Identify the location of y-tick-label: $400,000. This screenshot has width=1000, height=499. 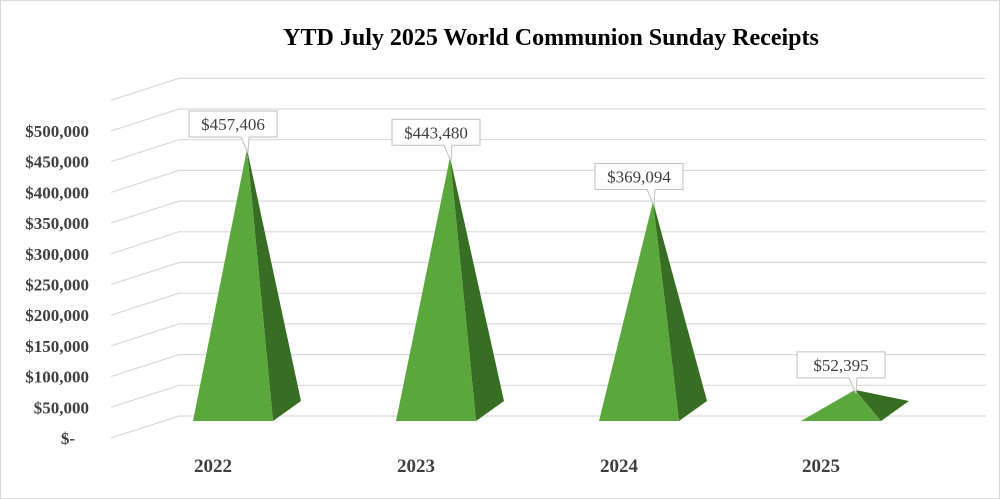
(57, 192).